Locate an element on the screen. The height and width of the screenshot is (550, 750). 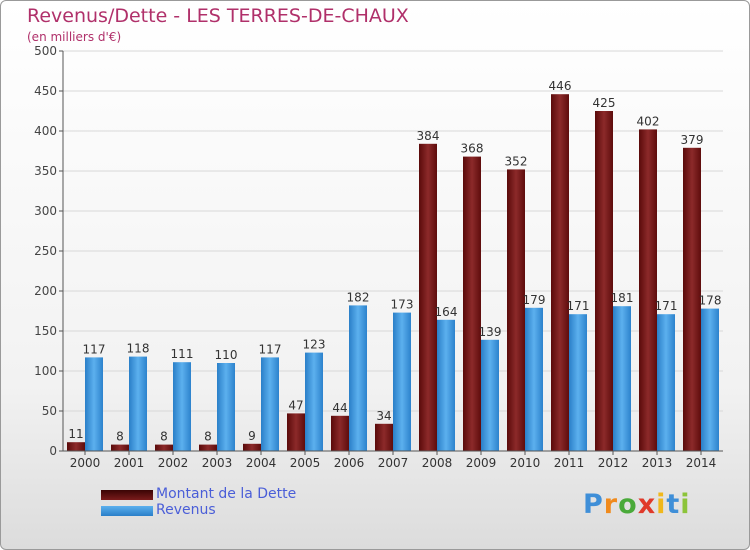
legend-label-revenus: Revenus is located at coordinates (186, 510).